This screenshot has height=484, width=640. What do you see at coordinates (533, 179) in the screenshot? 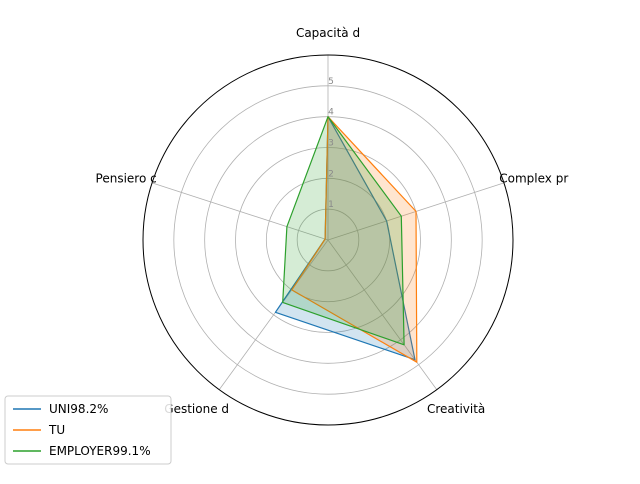
I see `axis-label: Complex pr` at bounding box center [533, 179].